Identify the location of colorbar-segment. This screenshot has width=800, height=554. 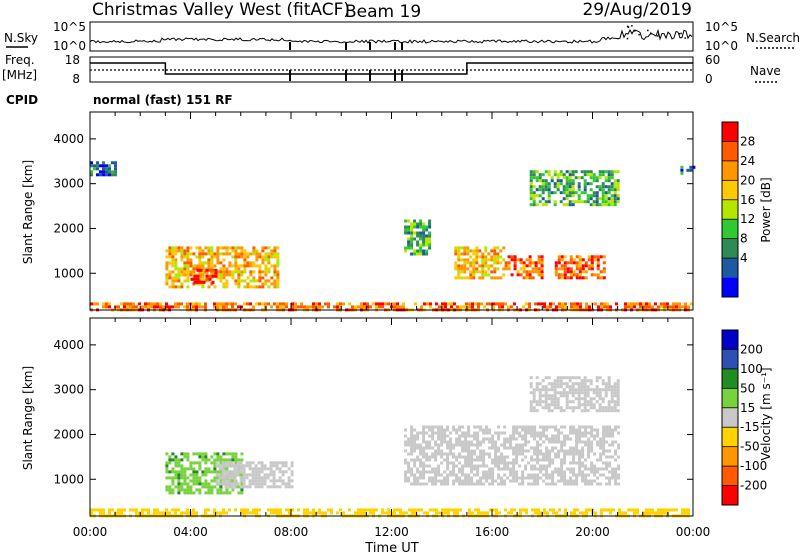
(730, 229).